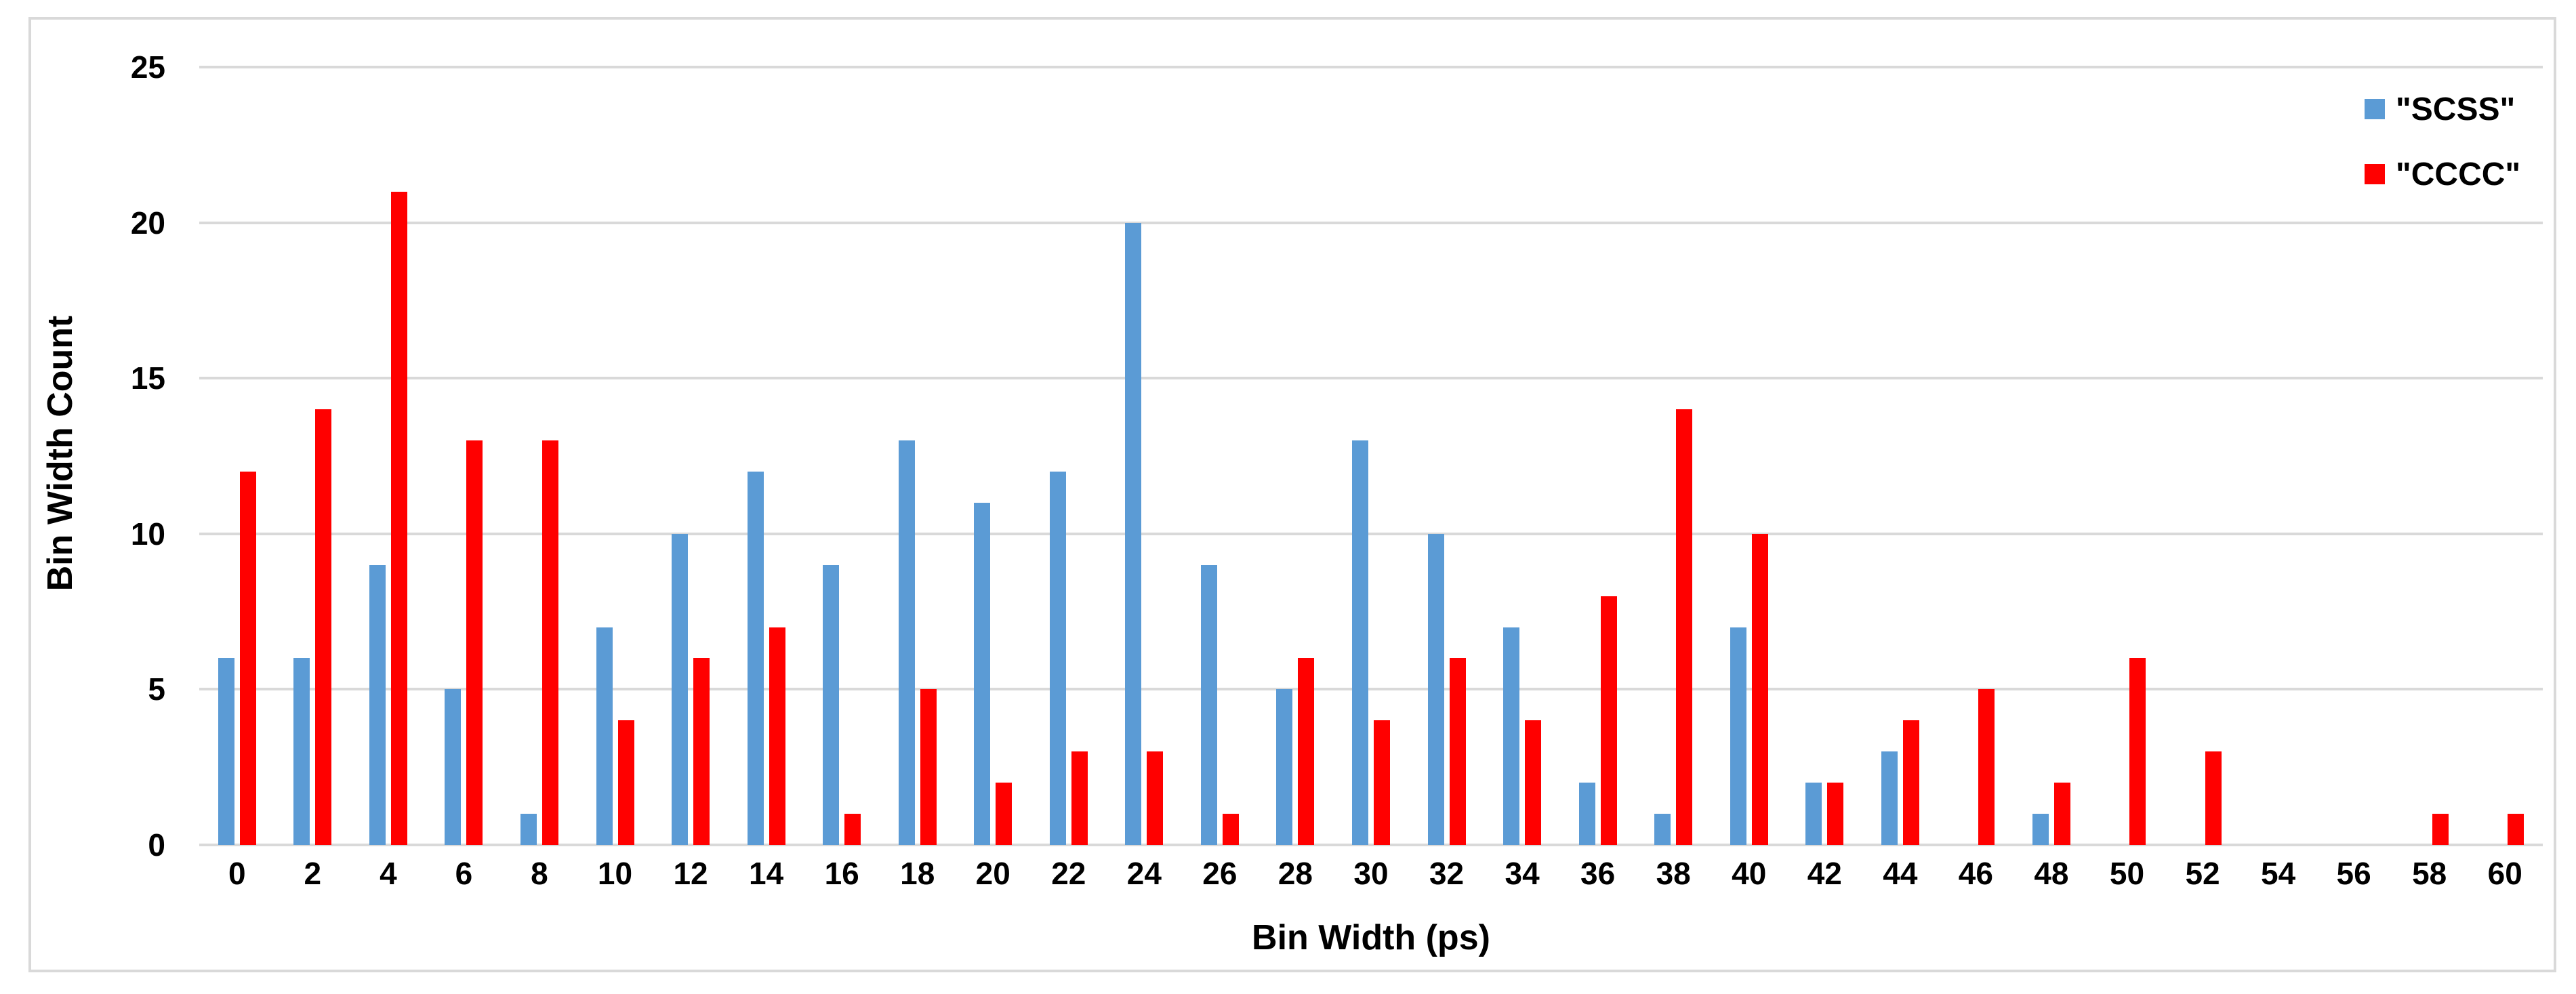  Describe the element at coordinates (777, 736) in the screenshot. I see `bar-cccc-x14` at that location.